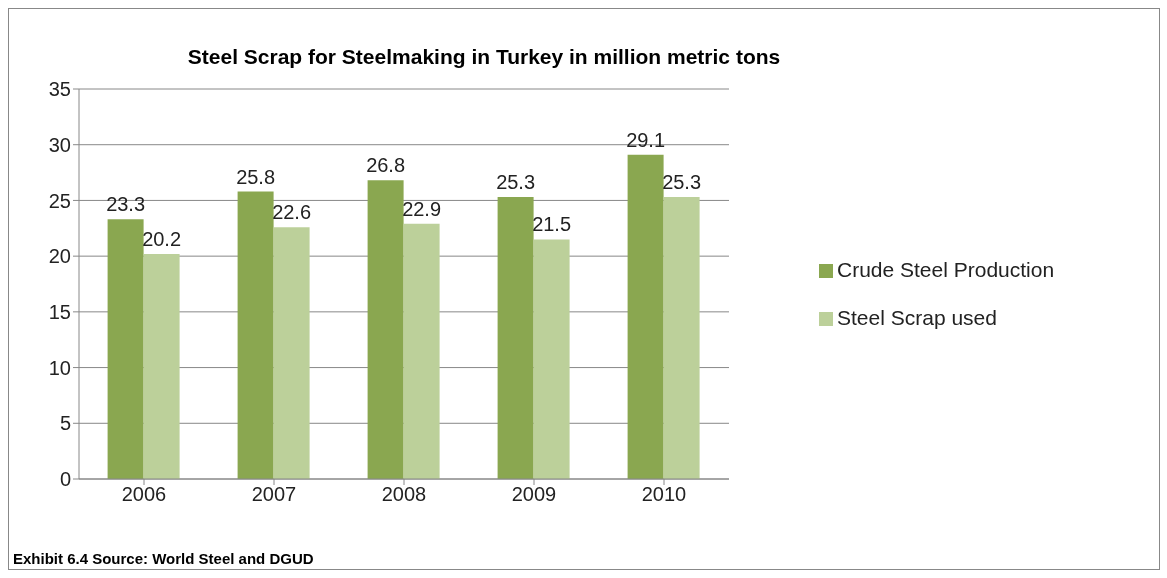  What do you see at coordinates (65, 423) in the screenshot?
I see `y-tick-label: 5` at bounding box center [65, 423].